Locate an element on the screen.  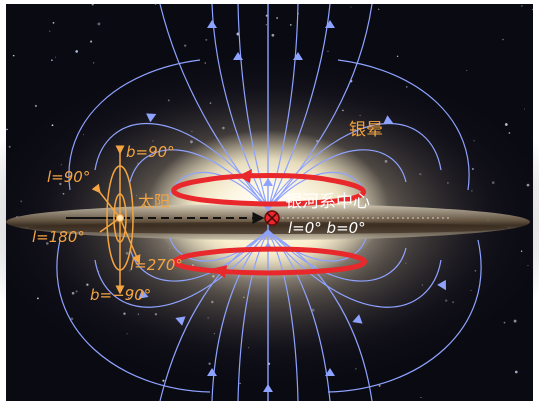
lower-rotation-ring is located at coordinates (269, 261).